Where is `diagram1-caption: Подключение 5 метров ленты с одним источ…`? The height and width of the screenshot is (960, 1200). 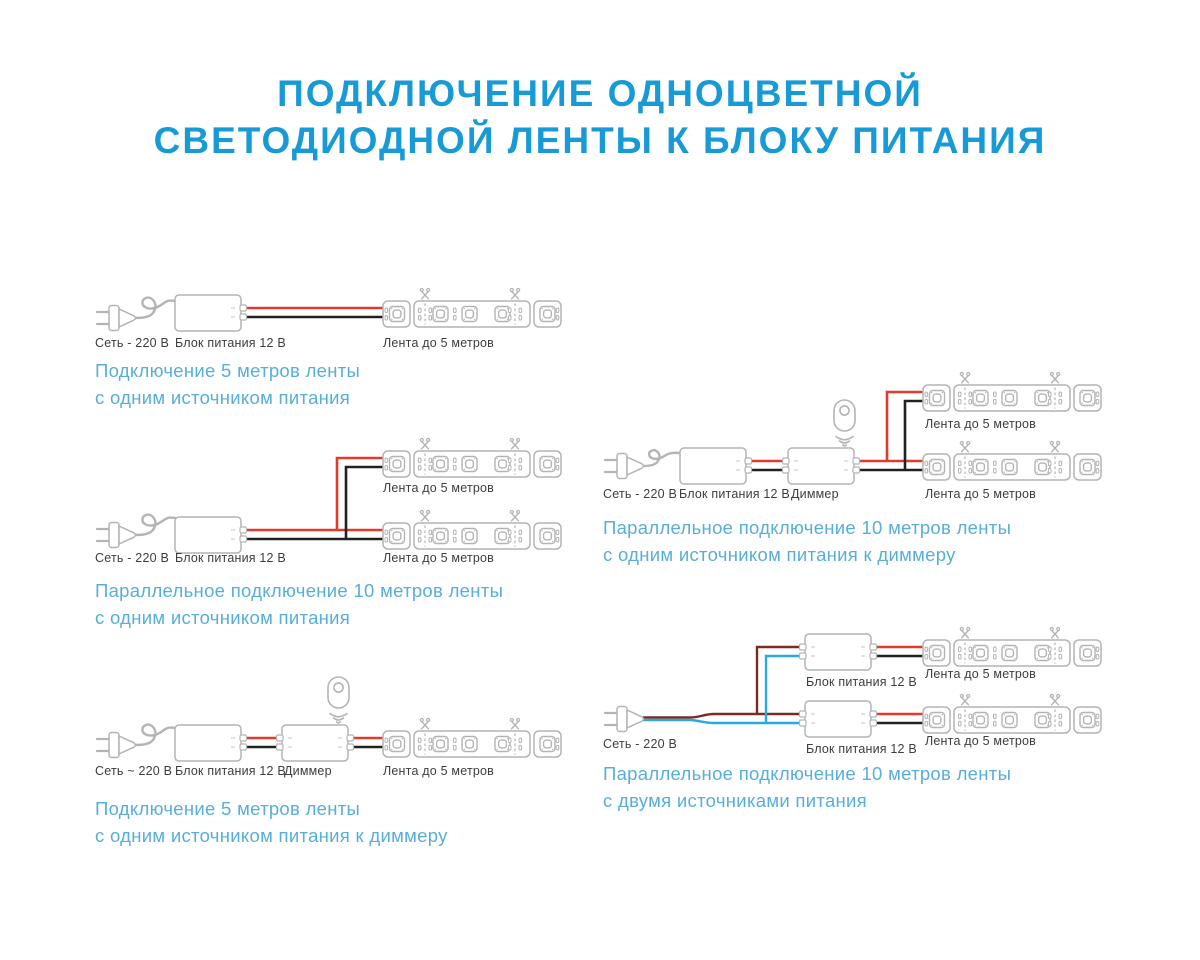 diagram1-caption: Подключение 5 метров ленты с одним источ… is located at coordinates (227, 384).